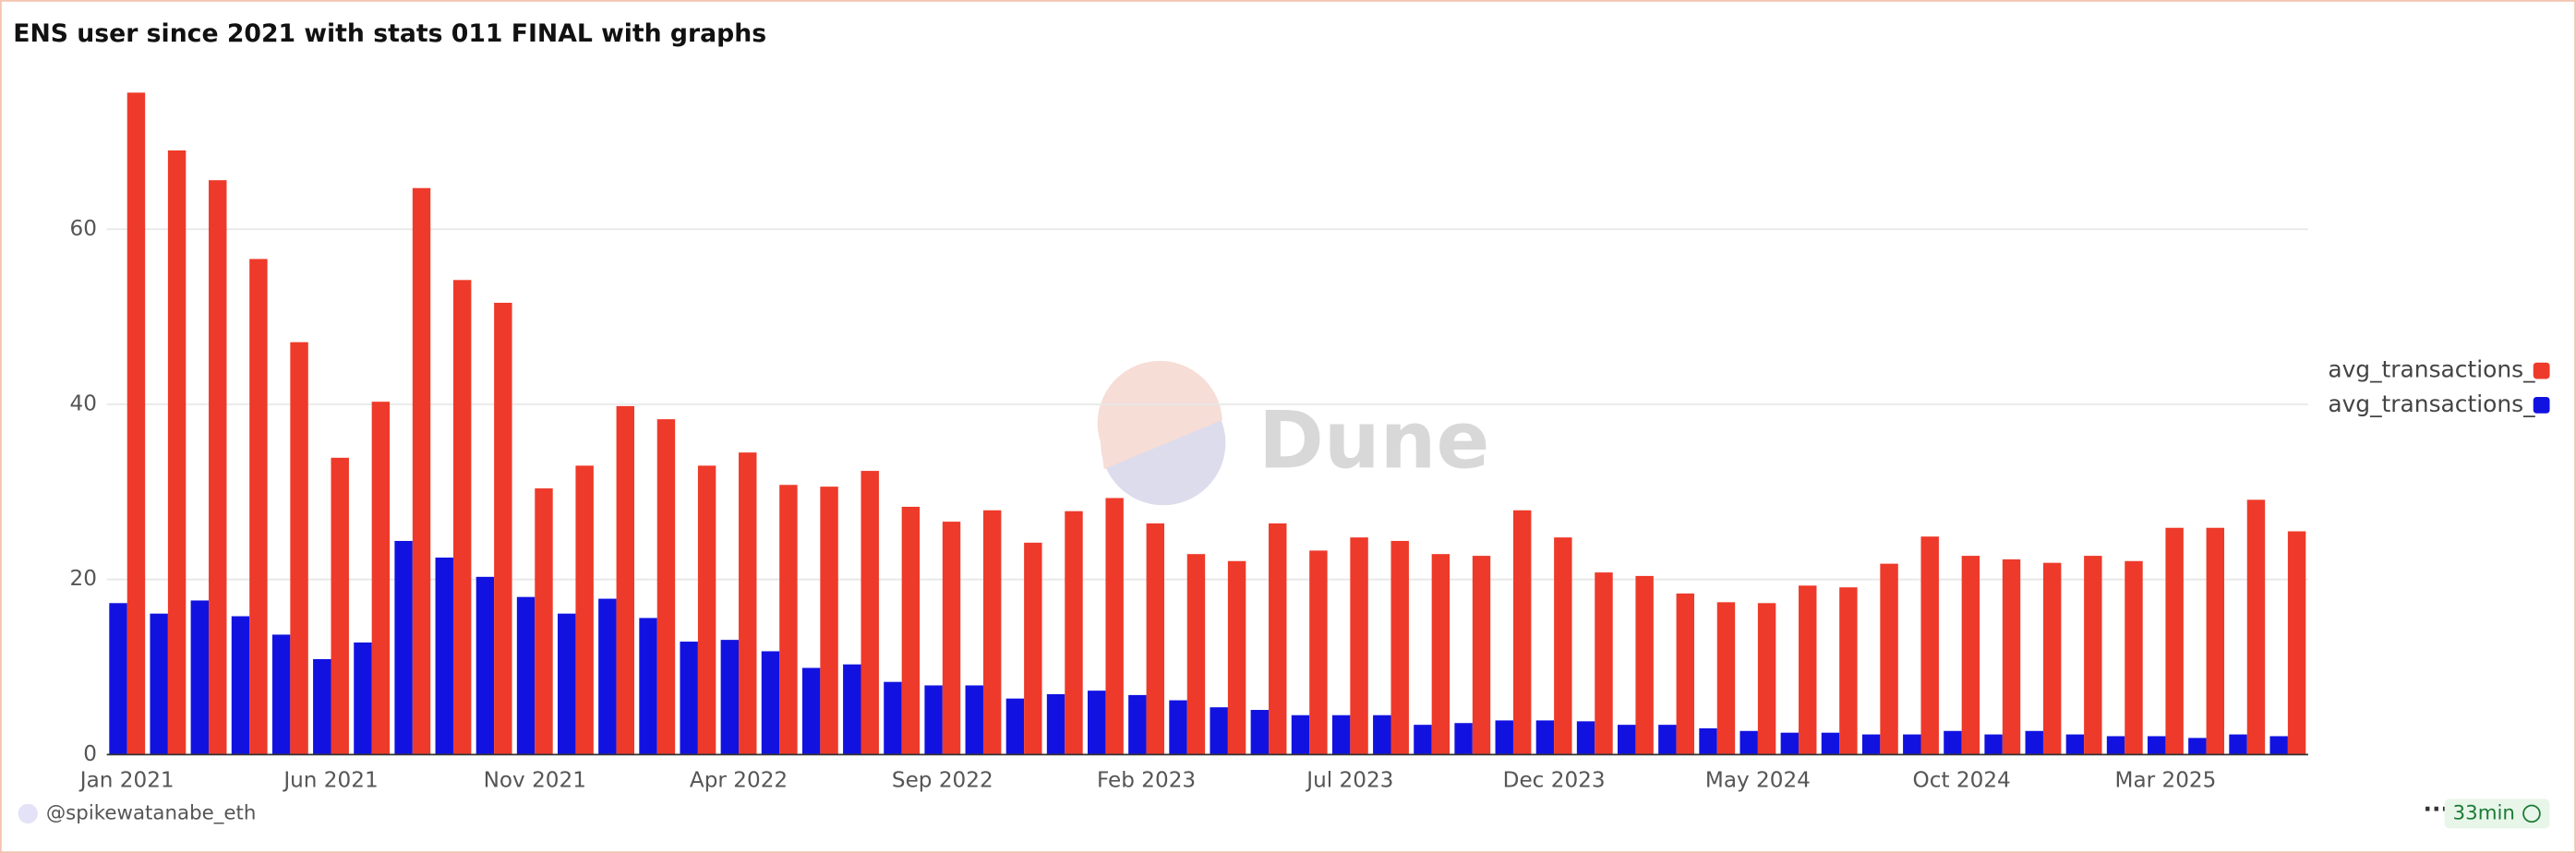 The image size is (2576, 853). What do you see at coordinates (1349, 780) in the screenshot?
I see `x-tick-label: Jul 2023` at bounding box center [1349, 780].